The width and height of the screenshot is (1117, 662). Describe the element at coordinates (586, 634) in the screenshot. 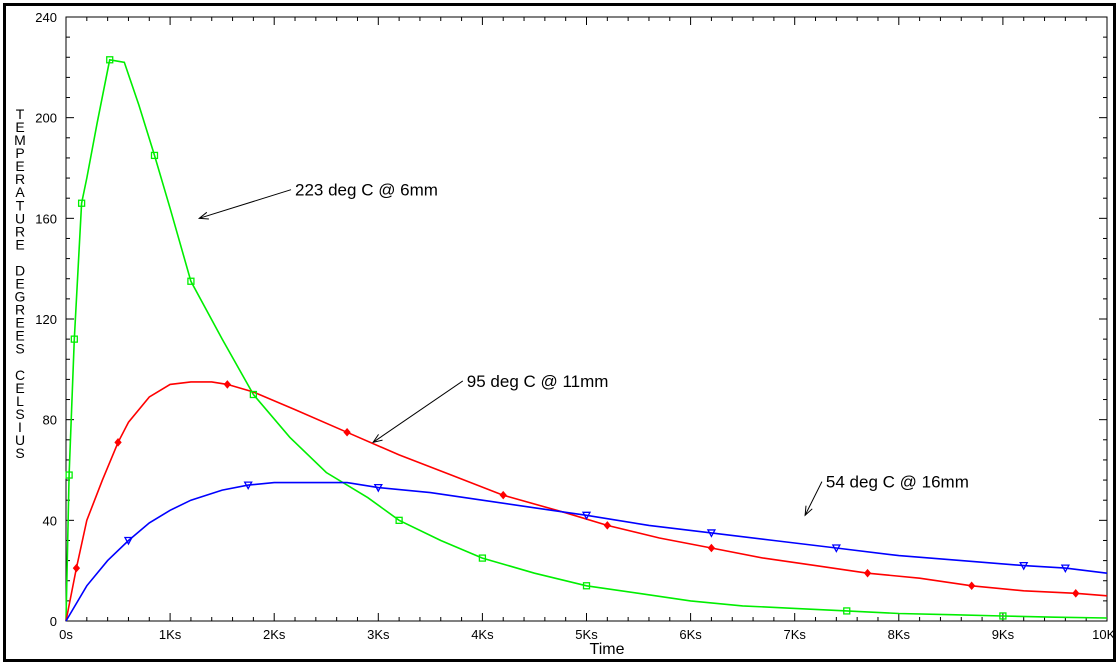

I see `x-tick-label: 5Ks` at that location.